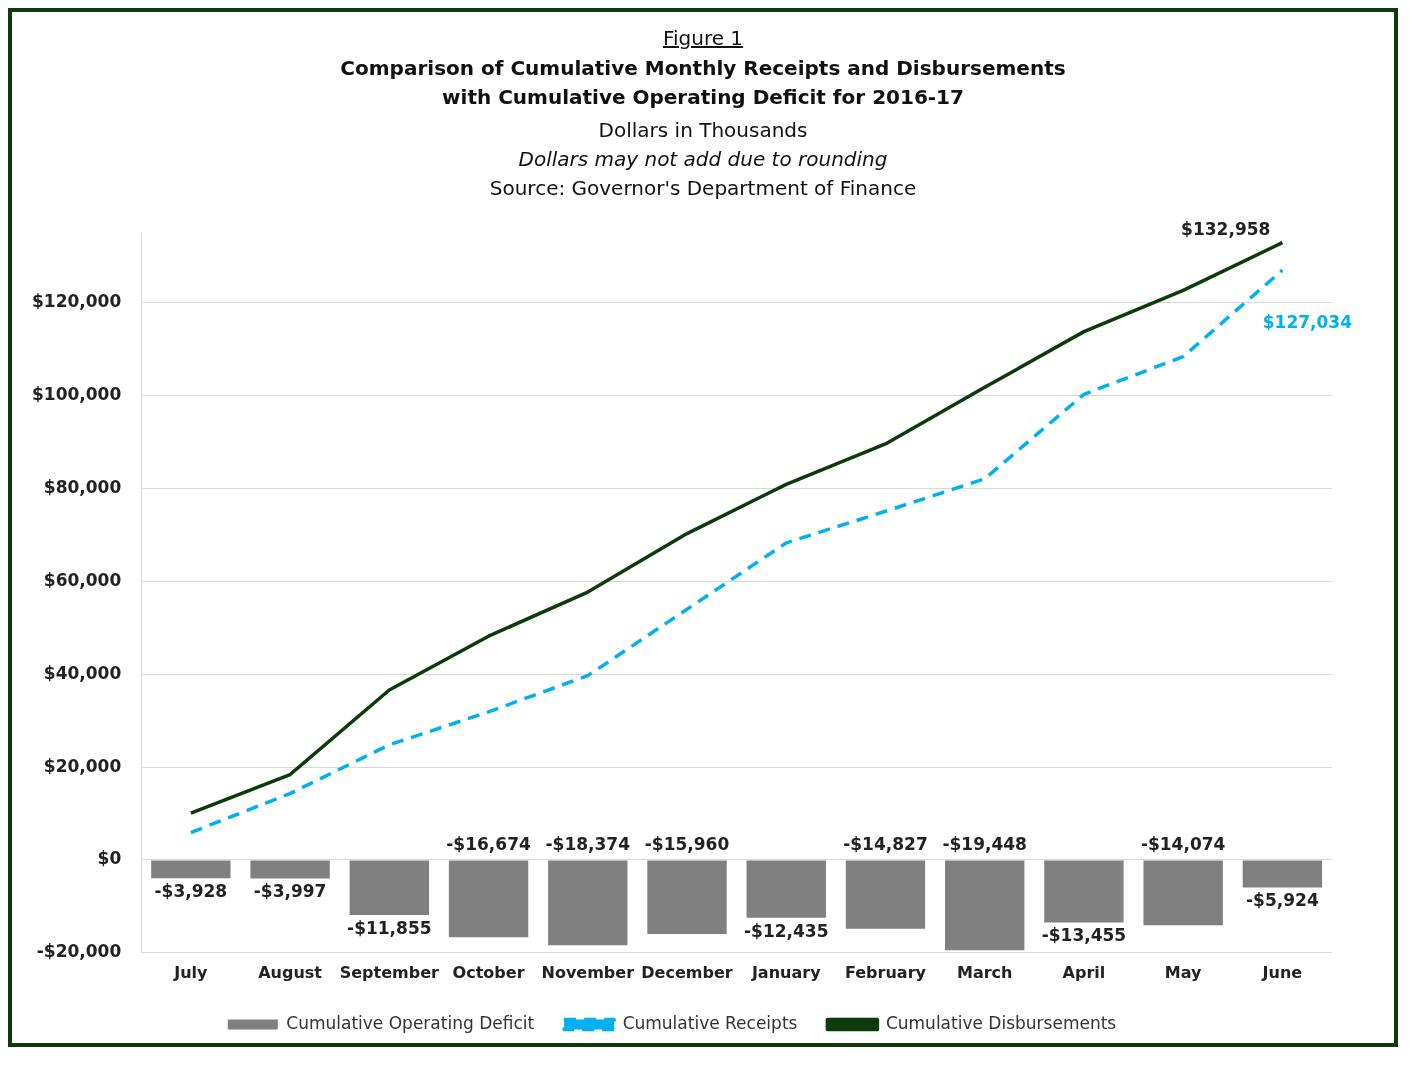 The image size is (1414, 1080). I want to click on x-tick-label: November, so click(588, 972).